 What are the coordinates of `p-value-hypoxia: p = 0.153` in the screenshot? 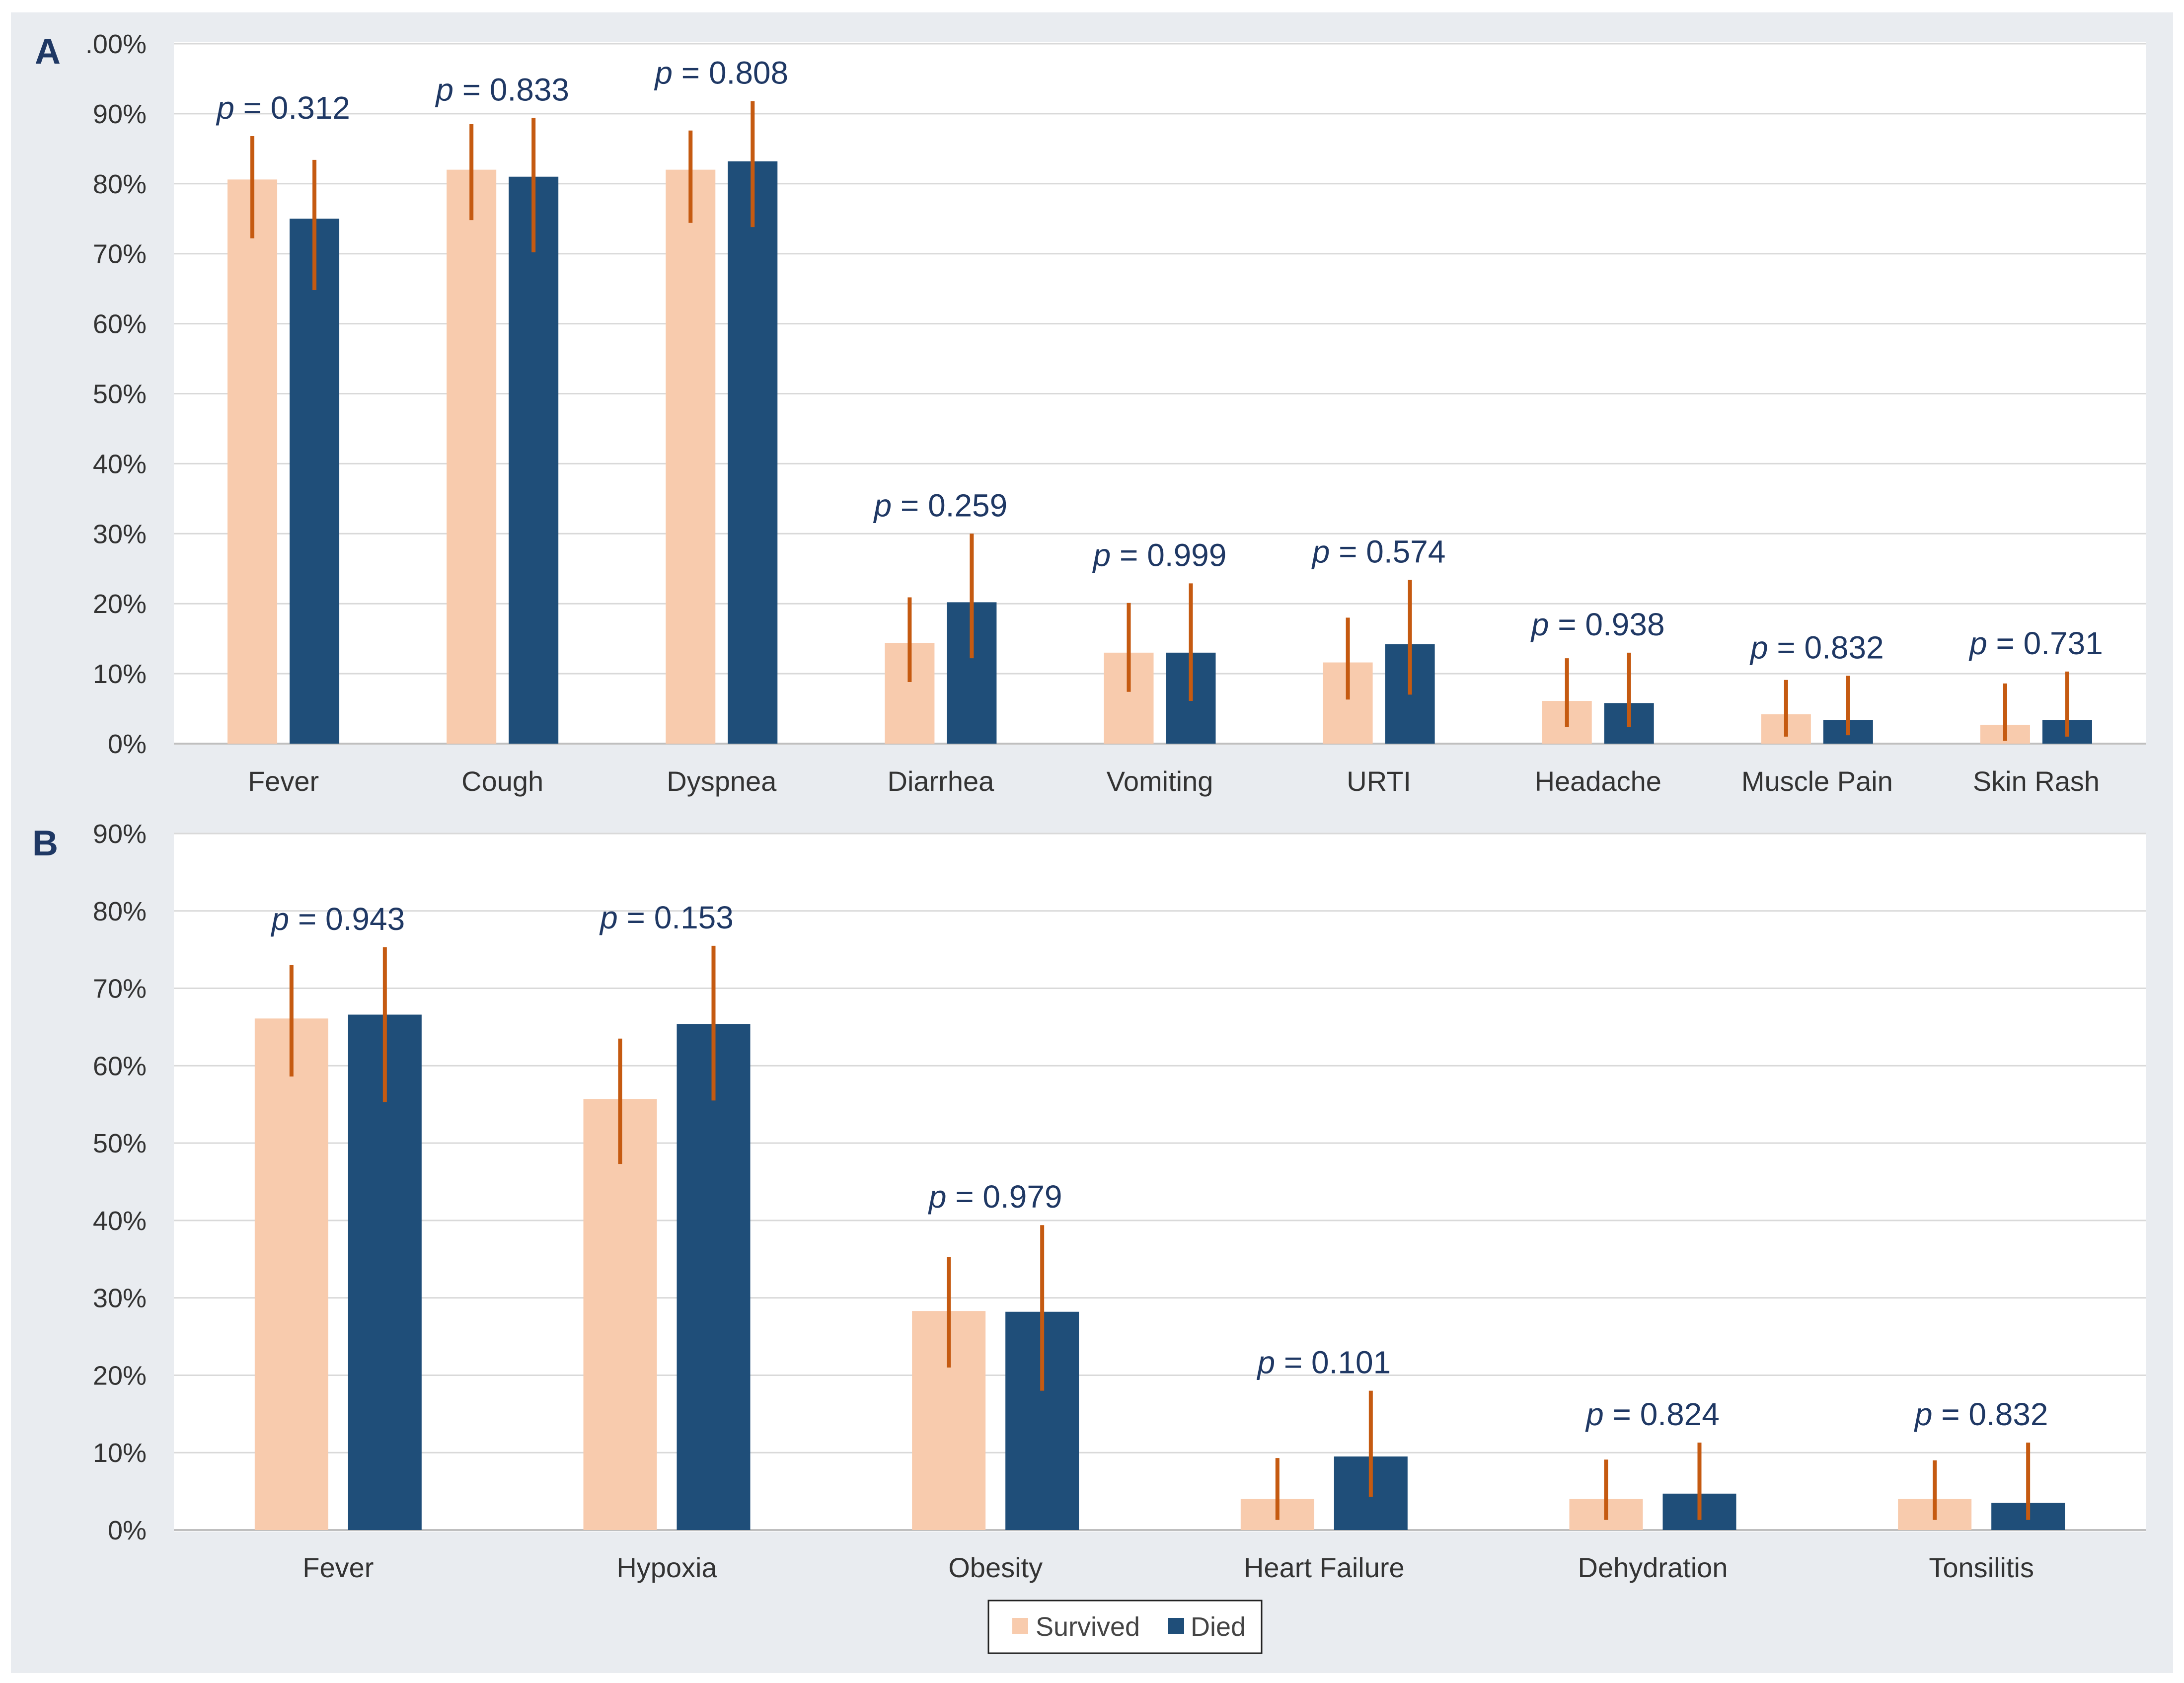 It's located at (666, 917).